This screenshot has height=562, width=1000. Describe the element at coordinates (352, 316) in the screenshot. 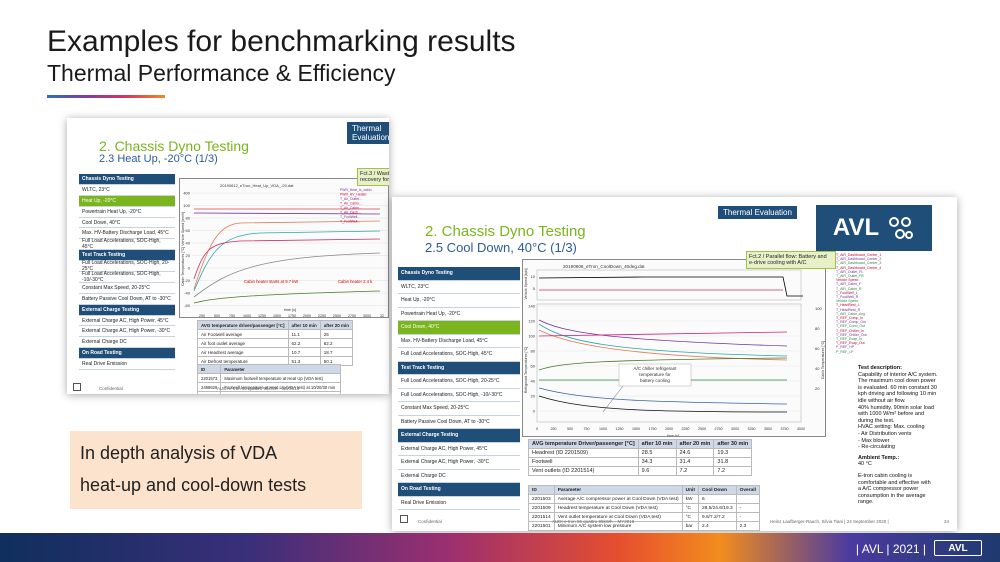

I see `x-tick-label: 2750` at that location.